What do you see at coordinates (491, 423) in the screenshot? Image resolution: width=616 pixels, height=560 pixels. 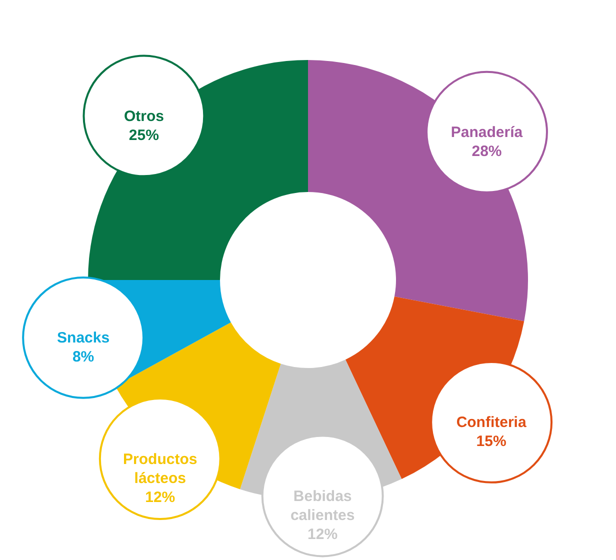 I see `slice-label: Confiteria` at bounding box center [491, 423].